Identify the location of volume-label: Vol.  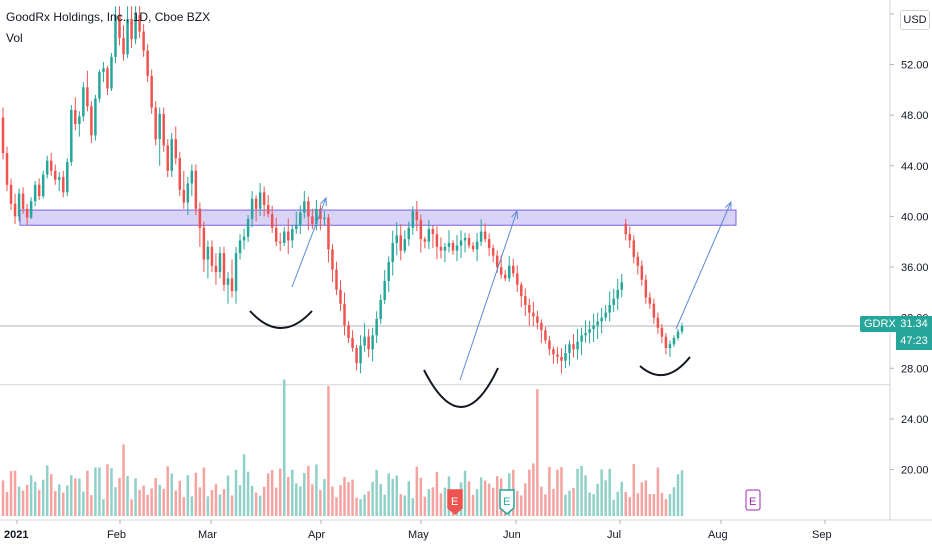
(14, 38).